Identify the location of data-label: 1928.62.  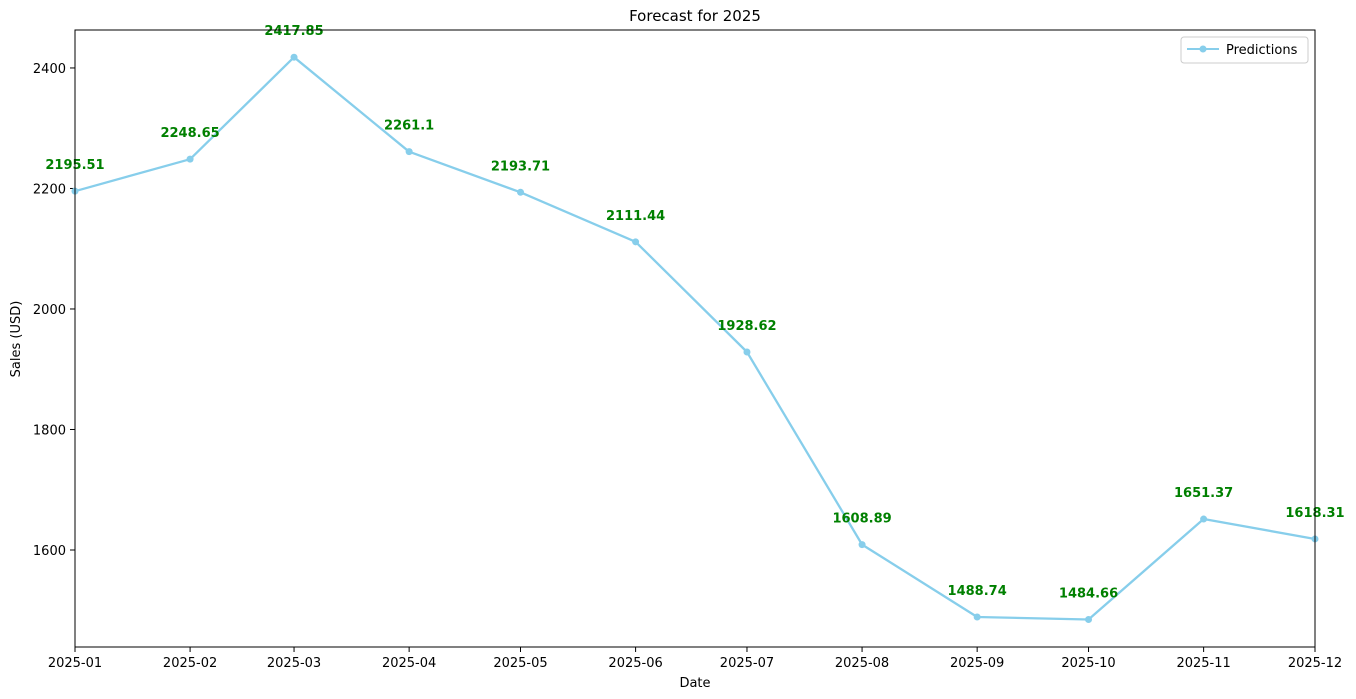
(746, 326).